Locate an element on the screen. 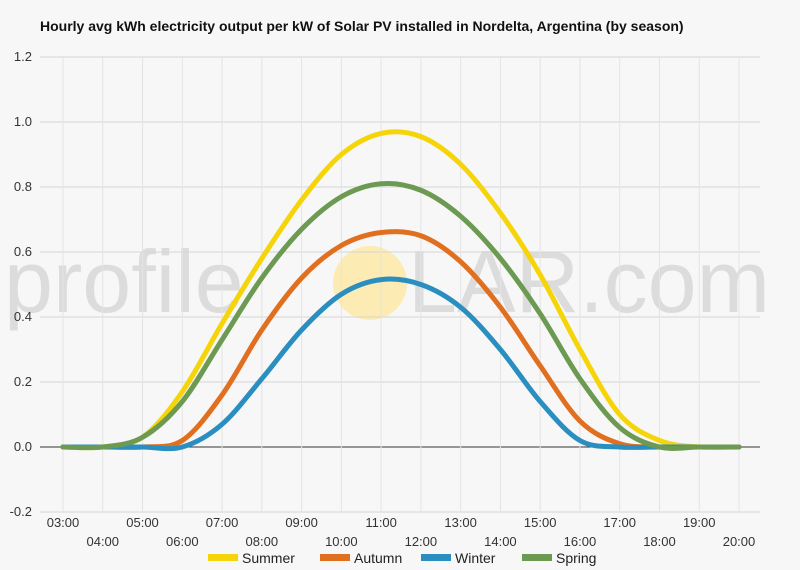  legend-swatch-spring is located at coordinates (537, 557).